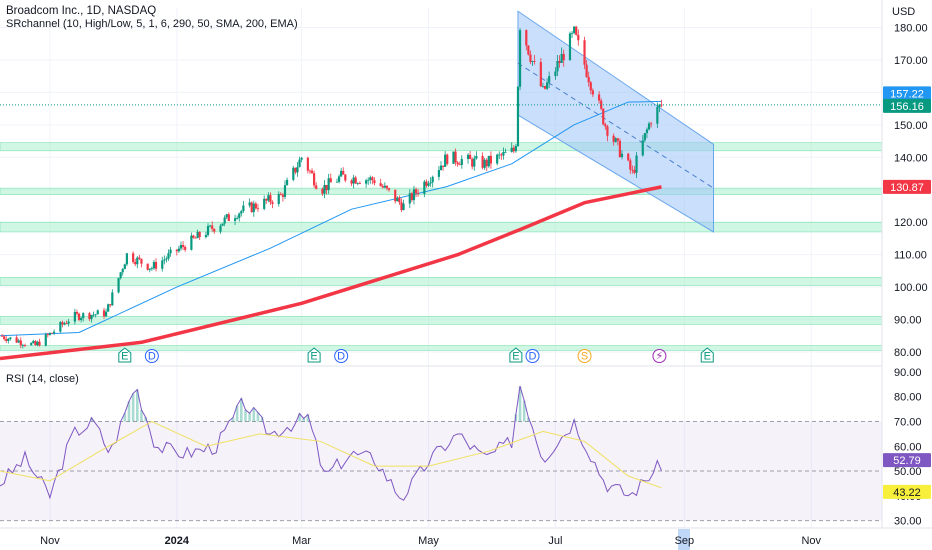 This screenshot has width=932, height=550. I want to click on event-earnings: E, so click(125, 355).